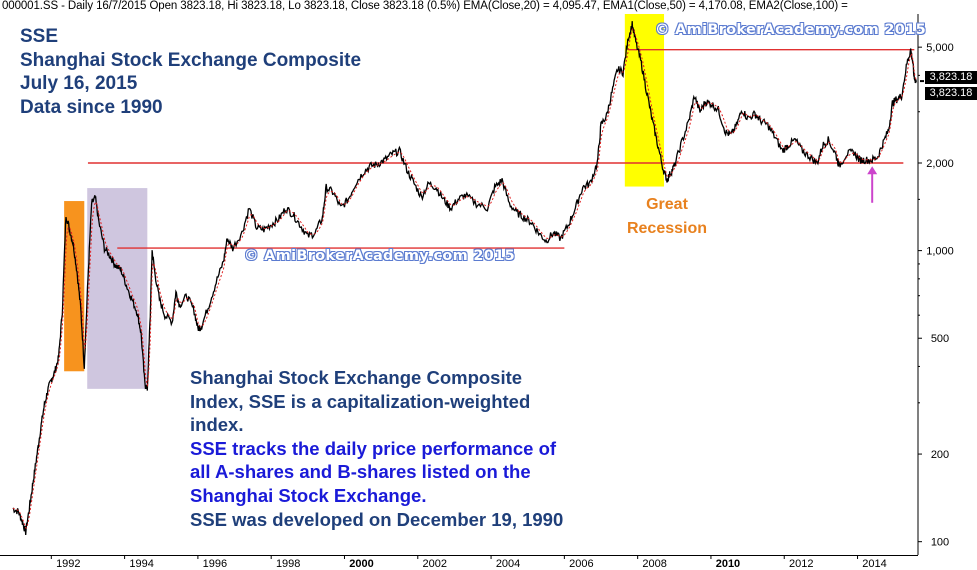 This screenshot has width=977, height=570. I want to click on title-date: July 16, 2015, so click(79, 83).